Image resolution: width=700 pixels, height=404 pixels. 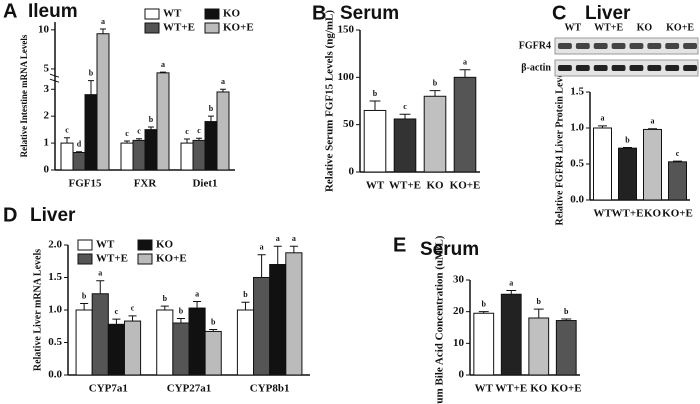 I want to click on y-tick-label: 0, so click(x=352, y=172).